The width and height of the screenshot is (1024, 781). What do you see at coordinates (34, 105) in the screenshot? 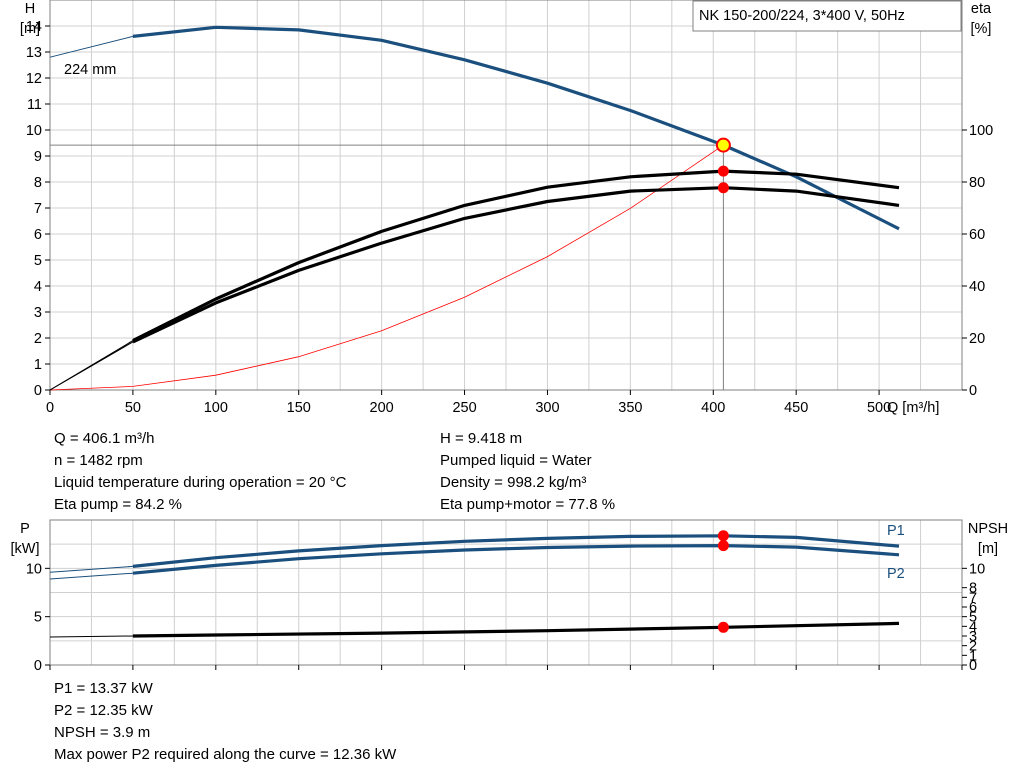
I see `head-y-tick-label: 11` at bounding box center [34, 105].